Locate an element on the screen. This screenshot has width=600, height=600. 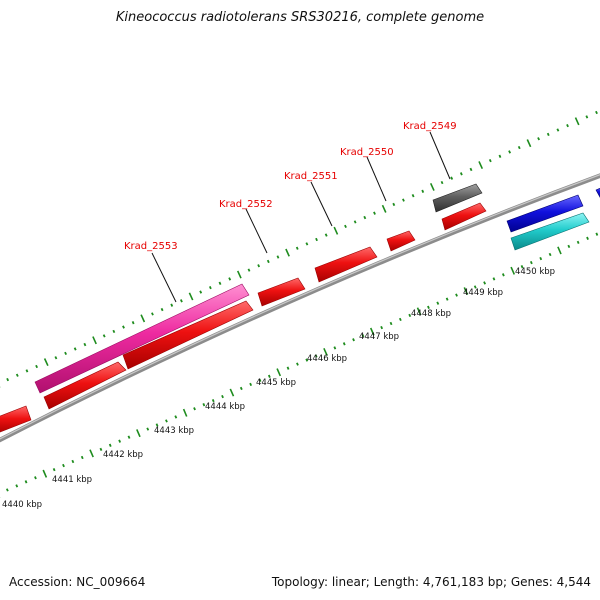
gene-red-left is located at coordinates (16, 419).